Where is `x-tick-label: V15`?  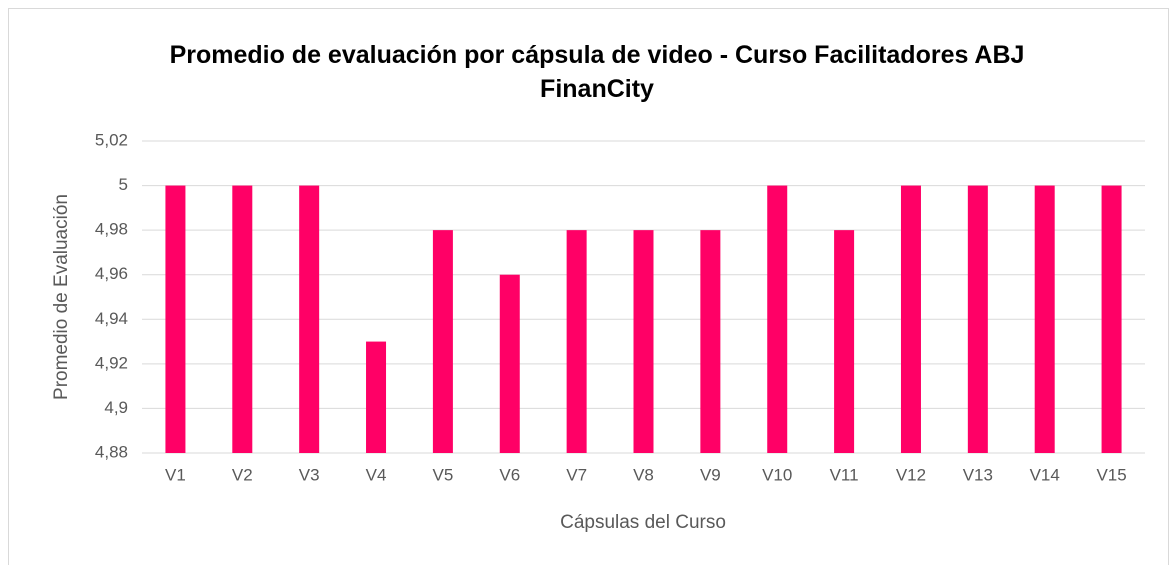
x-tick-label: V15 is located at coordinates (1111, 474).